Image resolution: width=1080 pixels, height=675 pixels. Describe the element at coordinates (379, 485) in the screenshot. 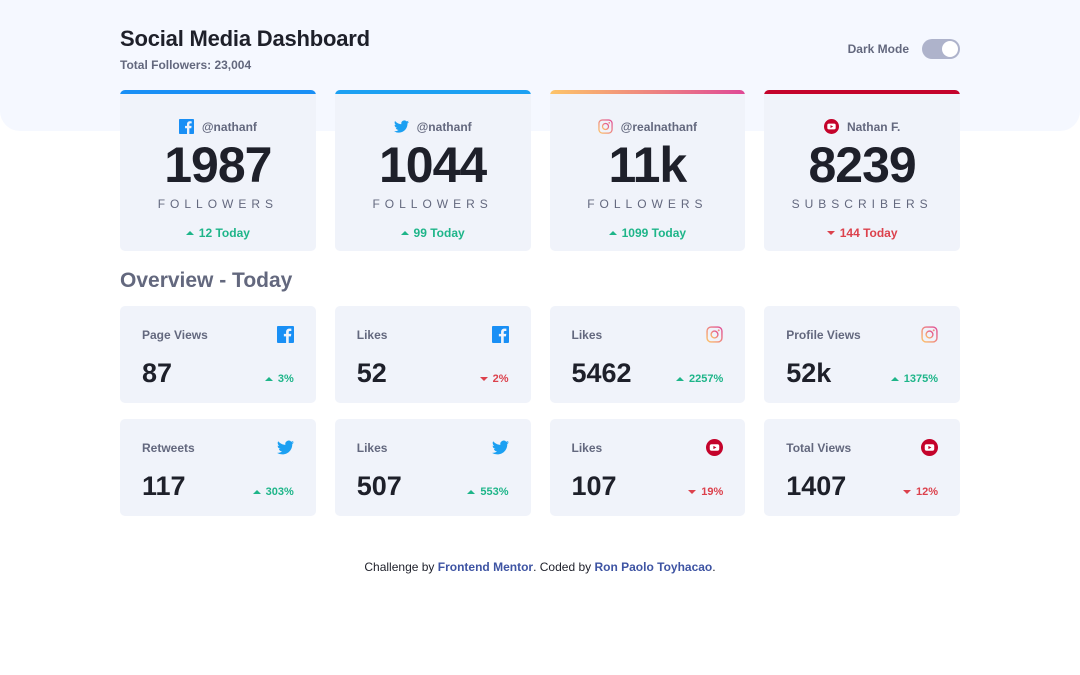

I see `metric-value: 507` at that location.